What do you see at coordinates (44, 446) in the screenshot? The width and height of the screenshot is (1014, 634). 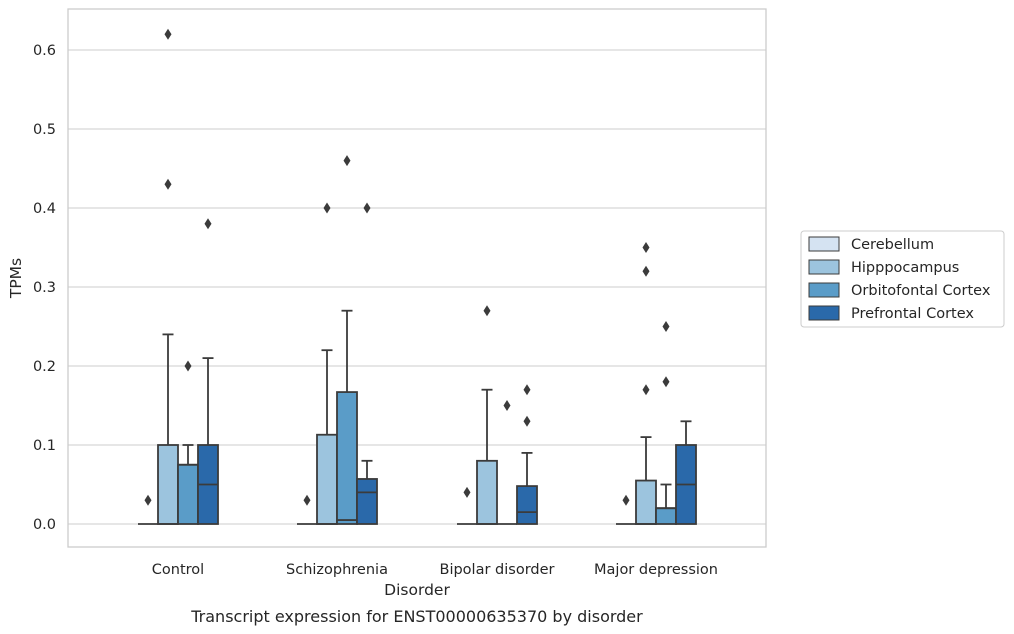 I see `y-tick-label: 0.1` at bounding box center [44, 446].